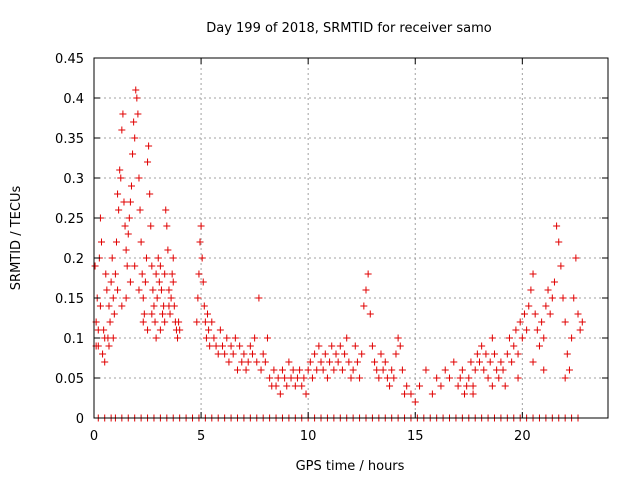 The width and height of the screenshot is (640, 480). I want to click on y-tick-label: 0.05, so click(69, 379).